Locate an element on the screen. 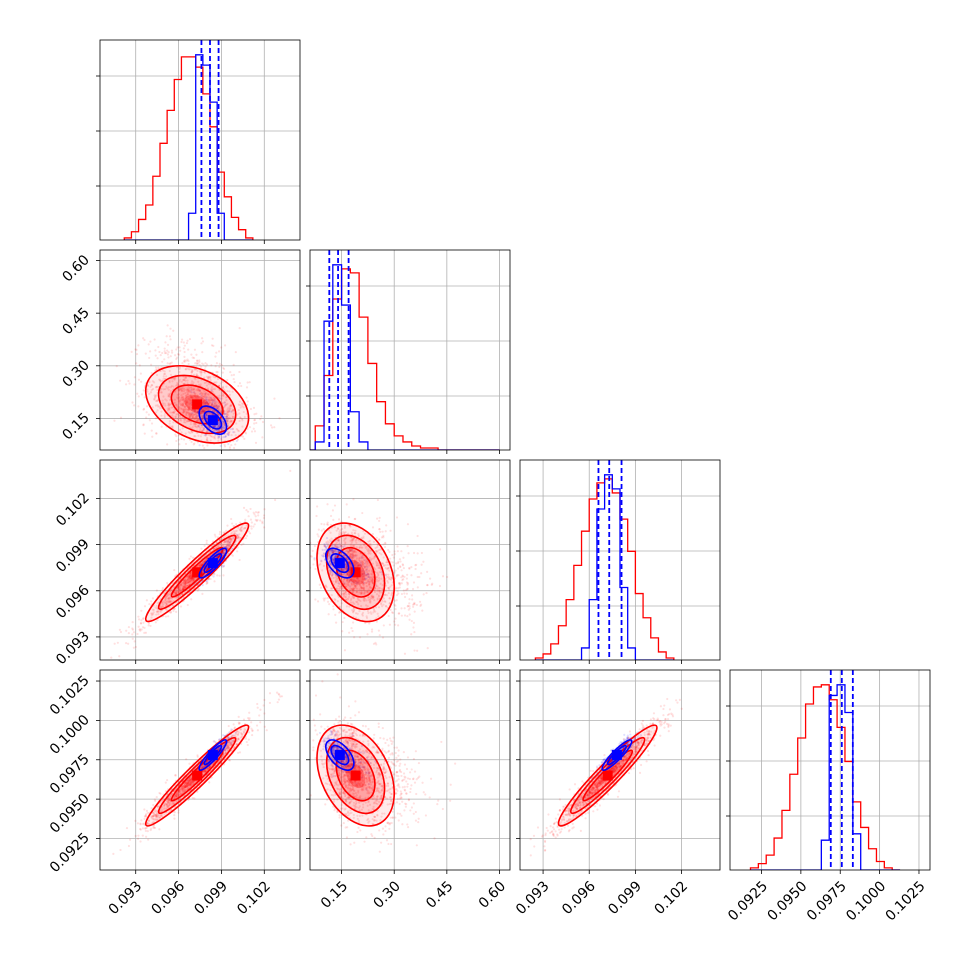 The height and width of the screenshot is (970, 970). hist-panel-p2 is located at coordinates (410, 350).